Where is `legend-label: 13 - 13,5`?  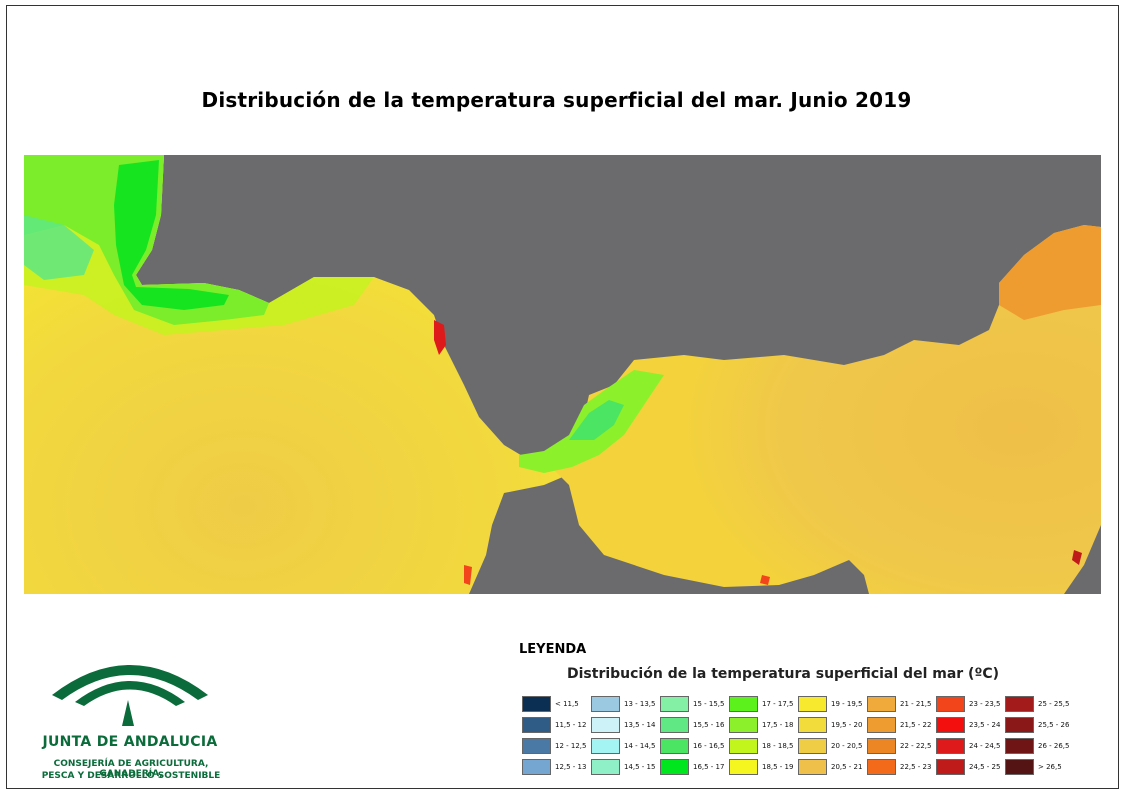
legend-label: 13 - 13,5 is located at coordinates (640, 704).